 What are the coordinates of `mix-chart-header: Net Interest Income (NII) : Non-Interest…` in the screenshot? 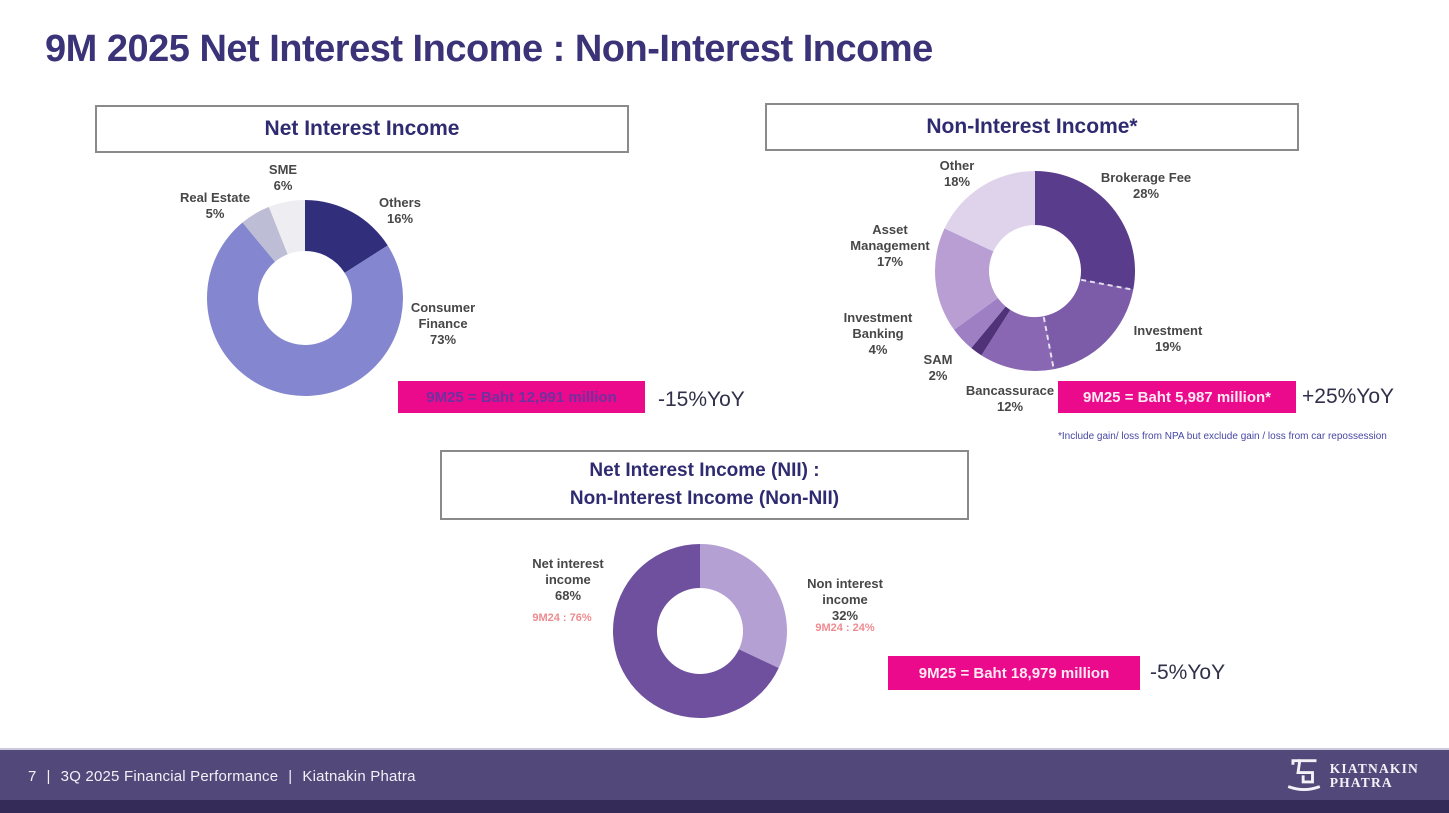 It's located at (704, 485).